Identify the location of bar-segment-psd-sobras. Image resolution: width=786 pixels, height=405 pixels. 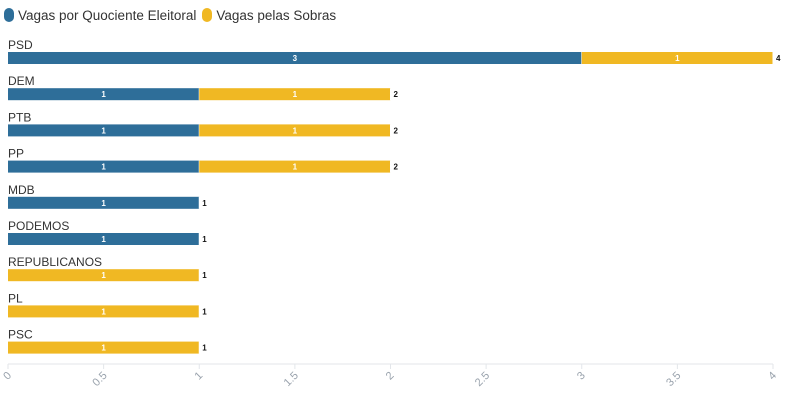
(677, 58).